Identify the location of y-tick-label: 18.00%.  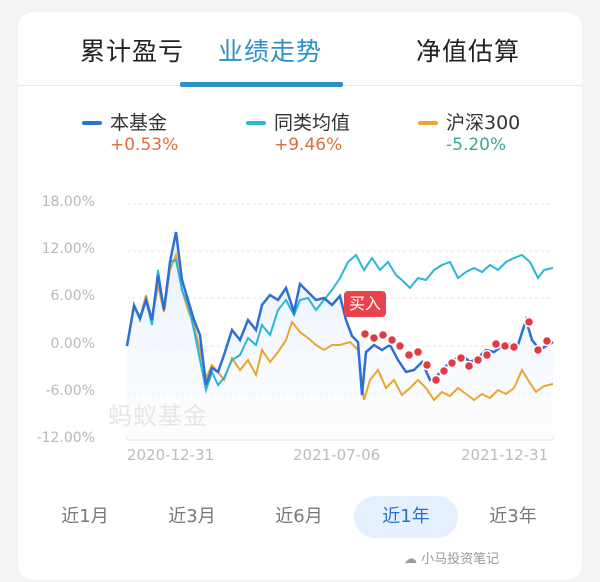
(68, 202).